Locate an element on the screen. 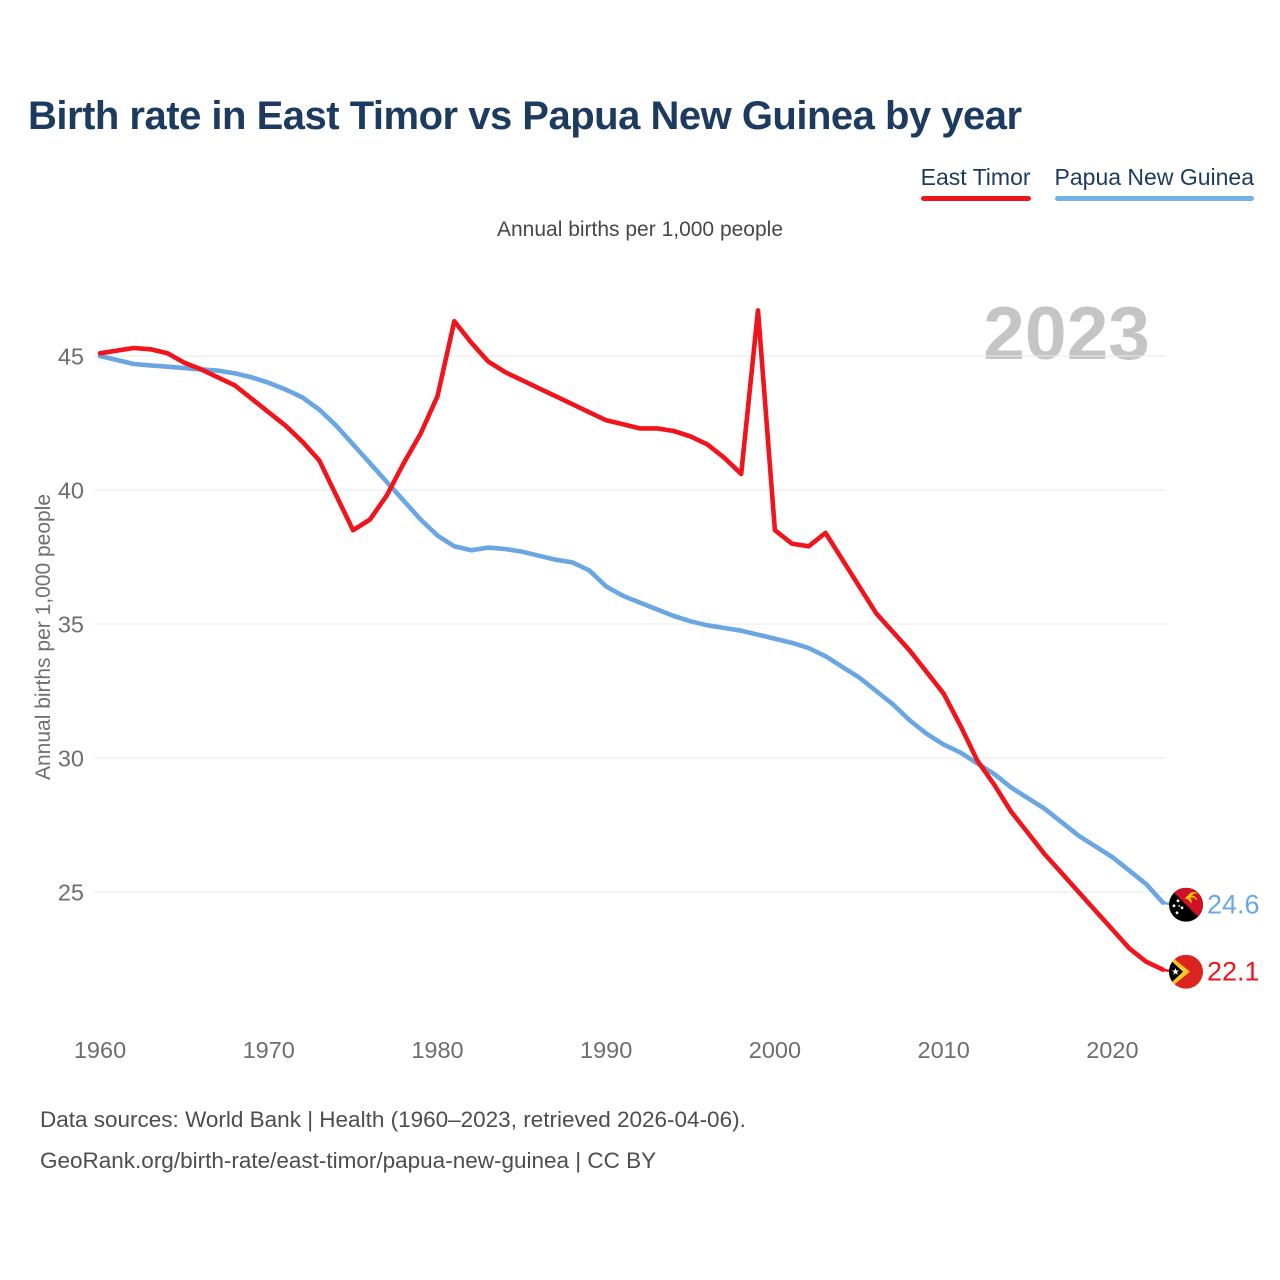 Image resolution: width=1280 pixels, height=1280 pixels. y-tick-35: 35 is located at coordinates (71, 625).